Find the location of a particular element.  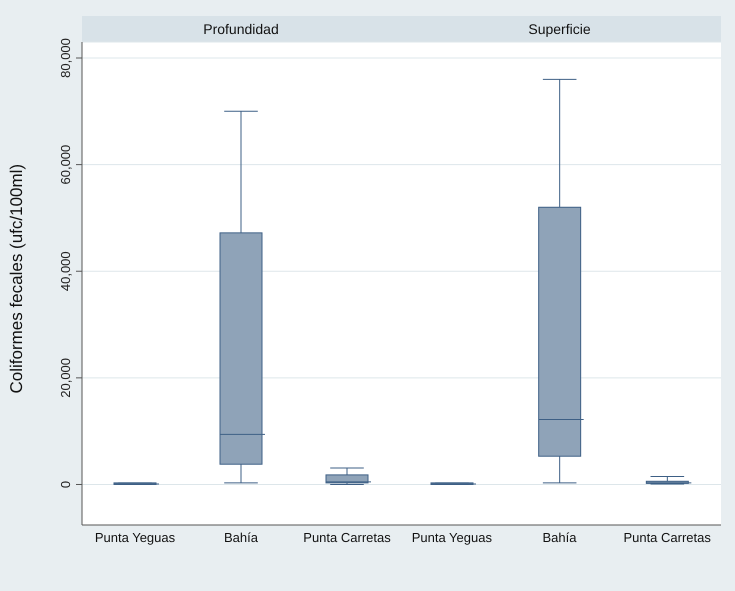

y-tick-label: 80,000 is located at coordinates (65, 58).